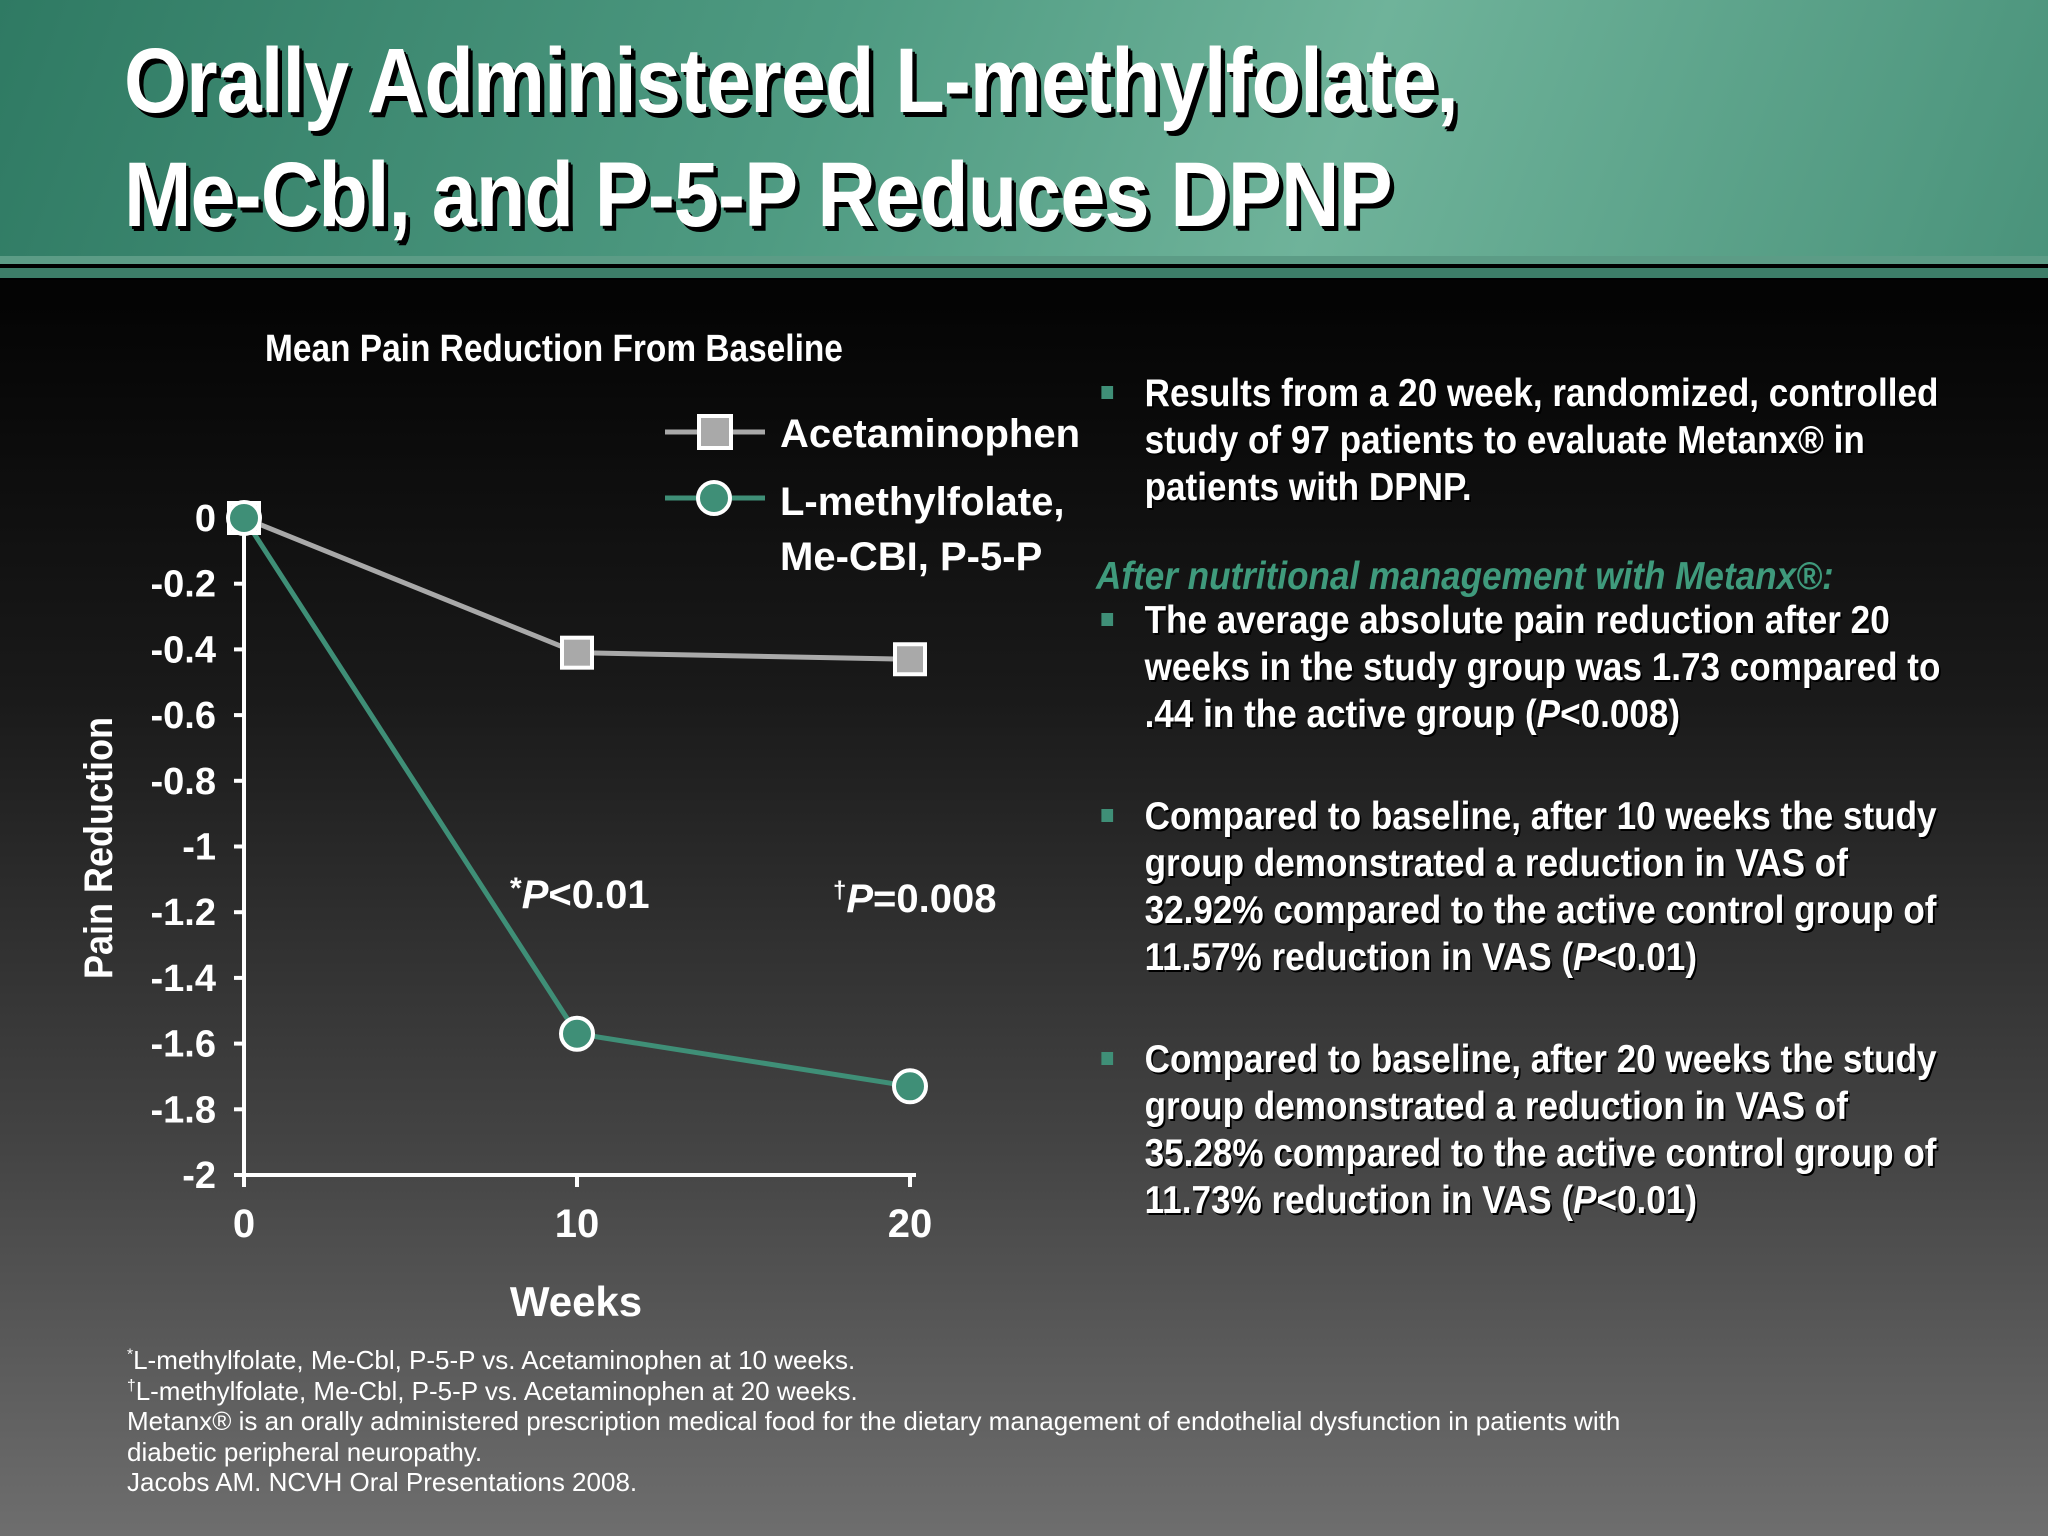  What do you see at coordinates (930, 434) in the screenshot?
I see `legend-label-acetaminophen: Acetaminophen` at bounding box center [930, 434].